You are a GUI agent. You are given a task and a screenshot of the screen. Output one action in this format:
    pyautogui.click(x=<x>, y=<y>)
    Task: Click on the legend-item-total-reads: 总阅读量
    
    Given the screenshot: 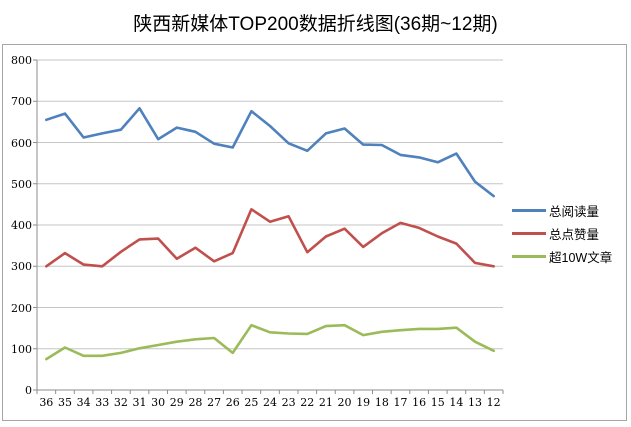 What is the action you would take?
    pyautogui.click(x=562, y=210)
    